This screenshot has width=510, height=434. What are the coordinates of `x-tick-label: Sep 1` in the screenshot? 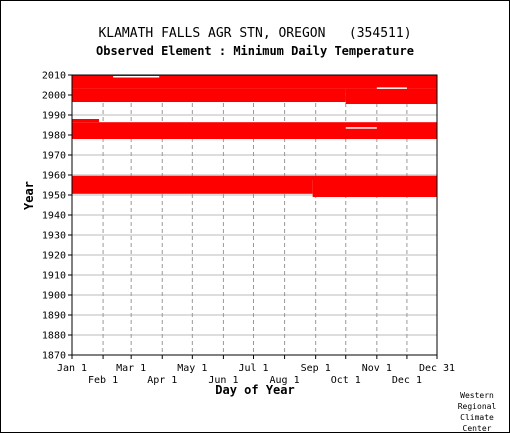 It's located at (316, 368).